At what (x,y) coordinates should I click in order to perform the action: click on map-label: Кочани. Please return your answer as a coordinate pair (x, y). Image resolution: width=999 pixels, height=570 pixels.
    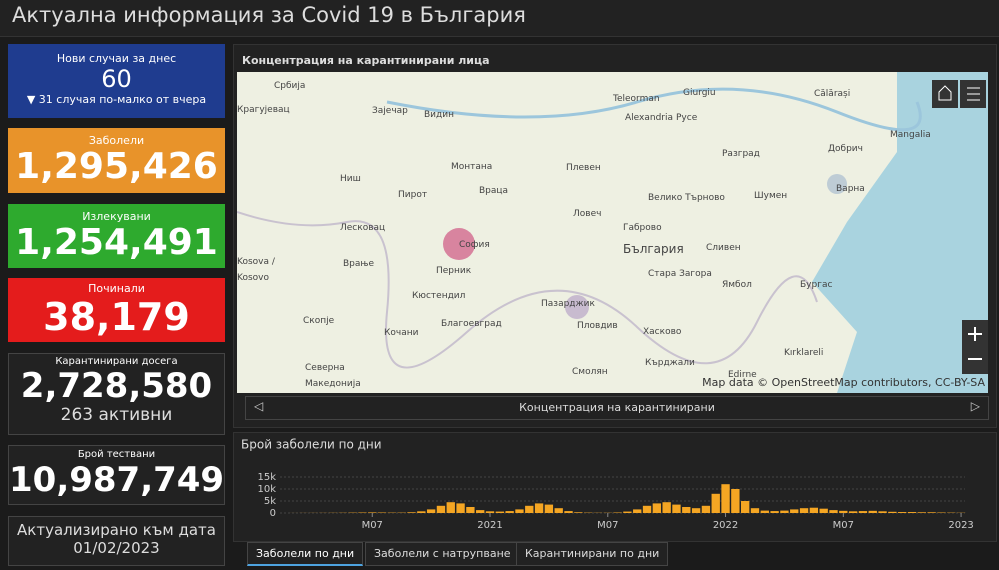
    Looking at the image, I should click on (401, 333).